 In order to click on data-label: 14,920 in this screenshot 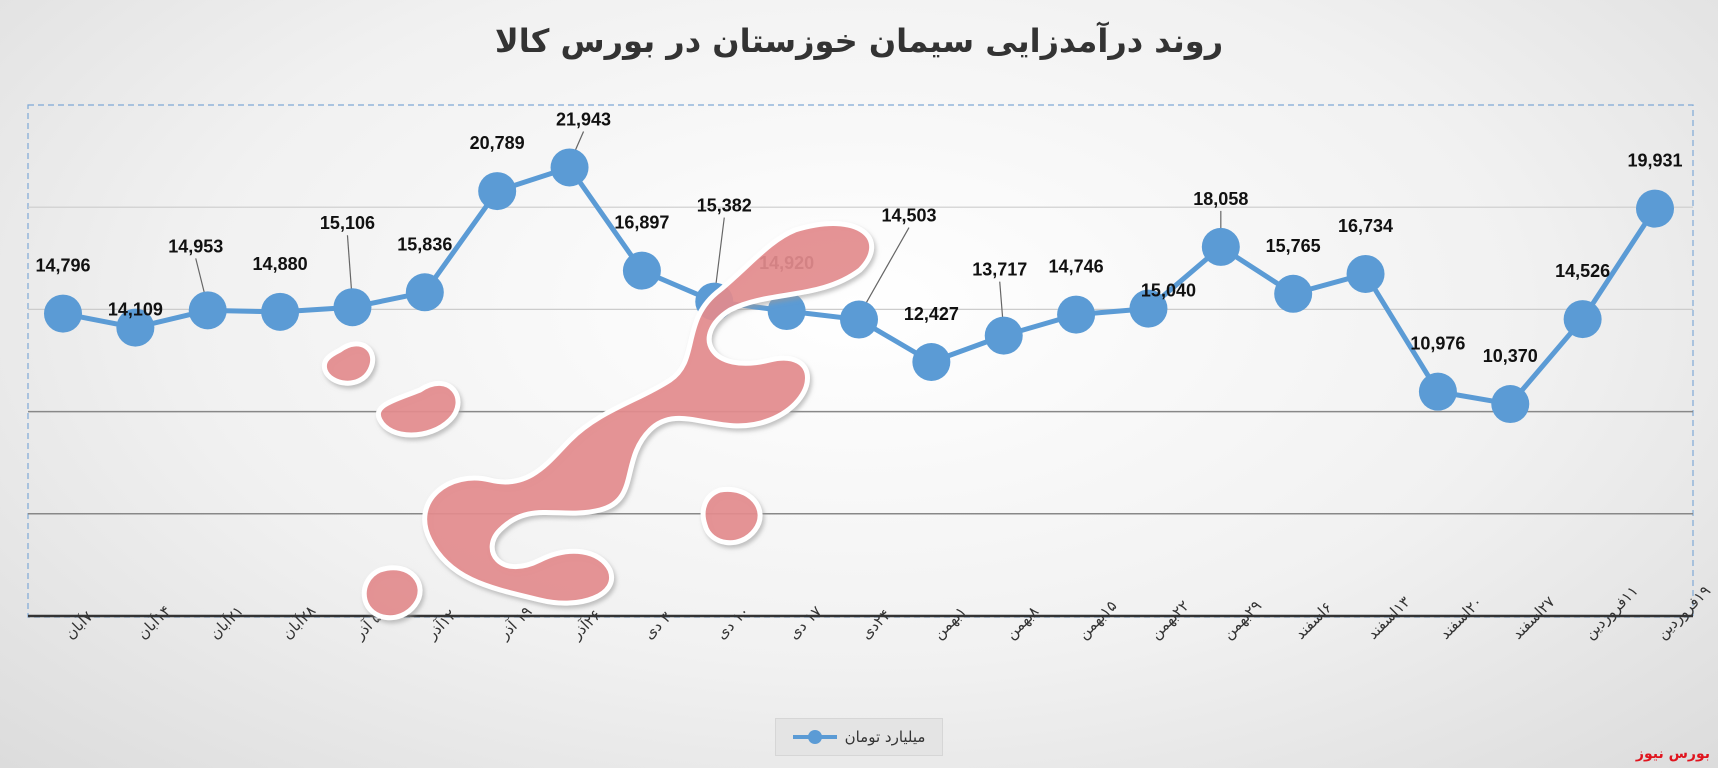, I will do `click(786, 263)`.